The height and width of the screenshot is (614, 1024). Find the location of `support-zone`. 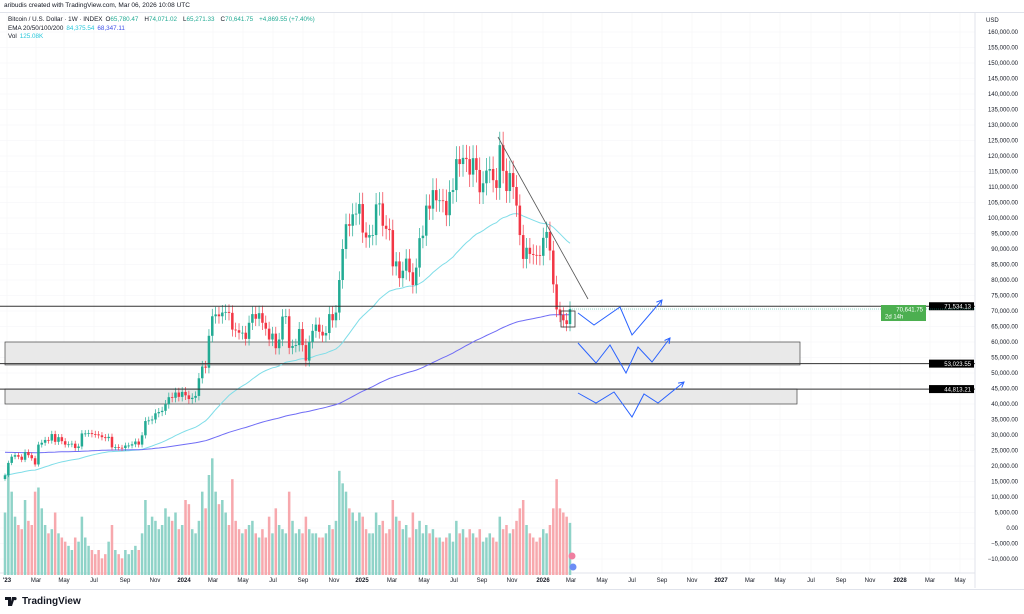

support-zone is located at coordinates (401, 396).